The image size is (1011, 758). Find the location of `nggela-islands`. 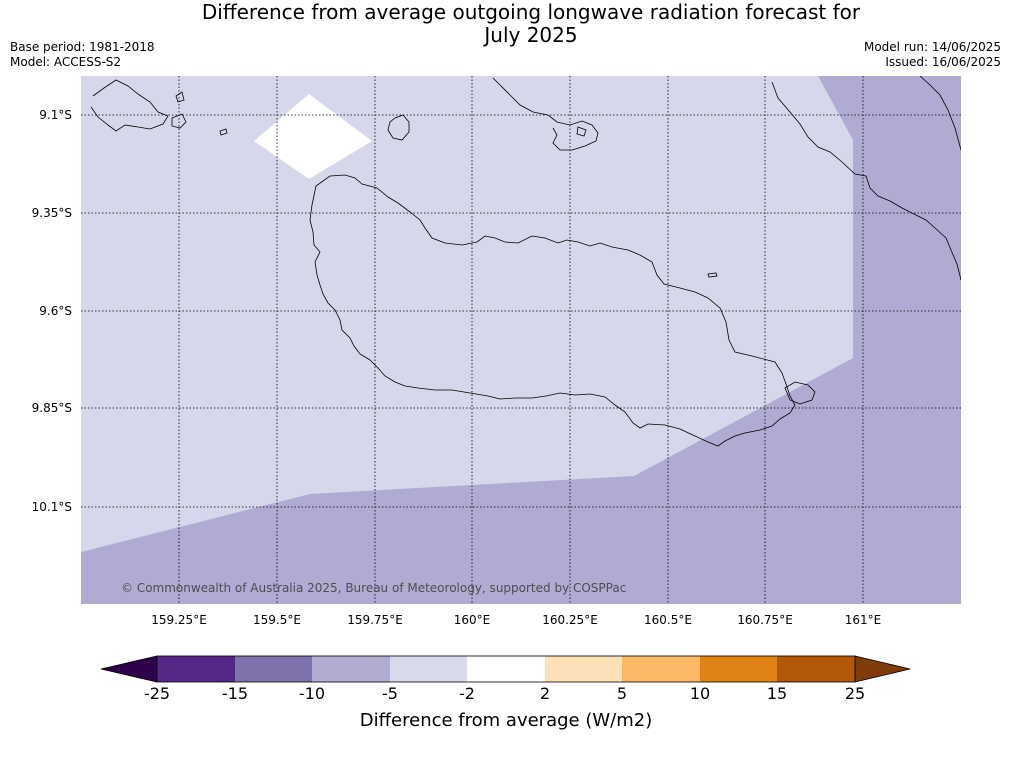

nggela-islands is located at coordinates (545, 114).